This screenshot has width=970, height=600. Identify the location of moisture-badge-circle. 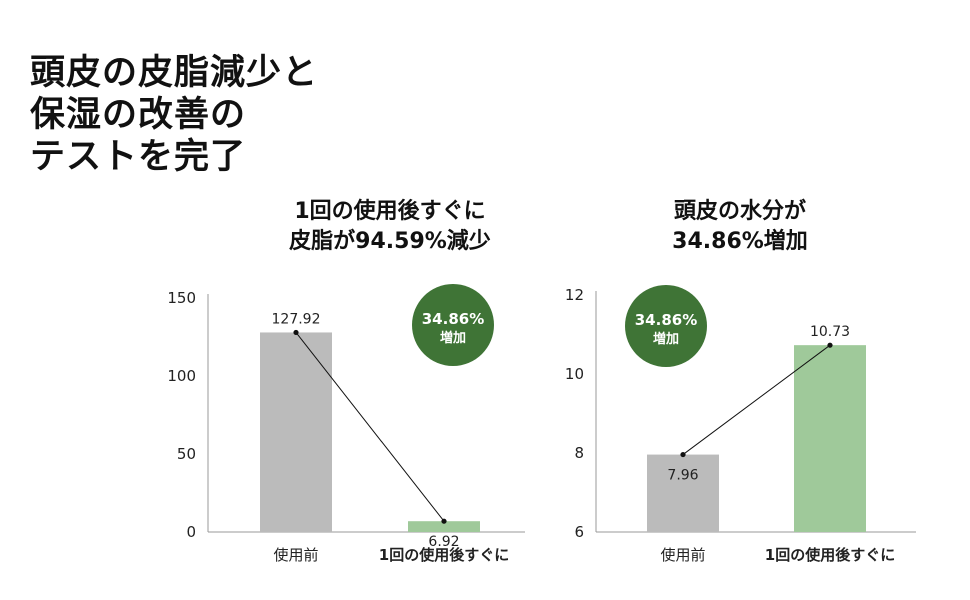
(666, 326).